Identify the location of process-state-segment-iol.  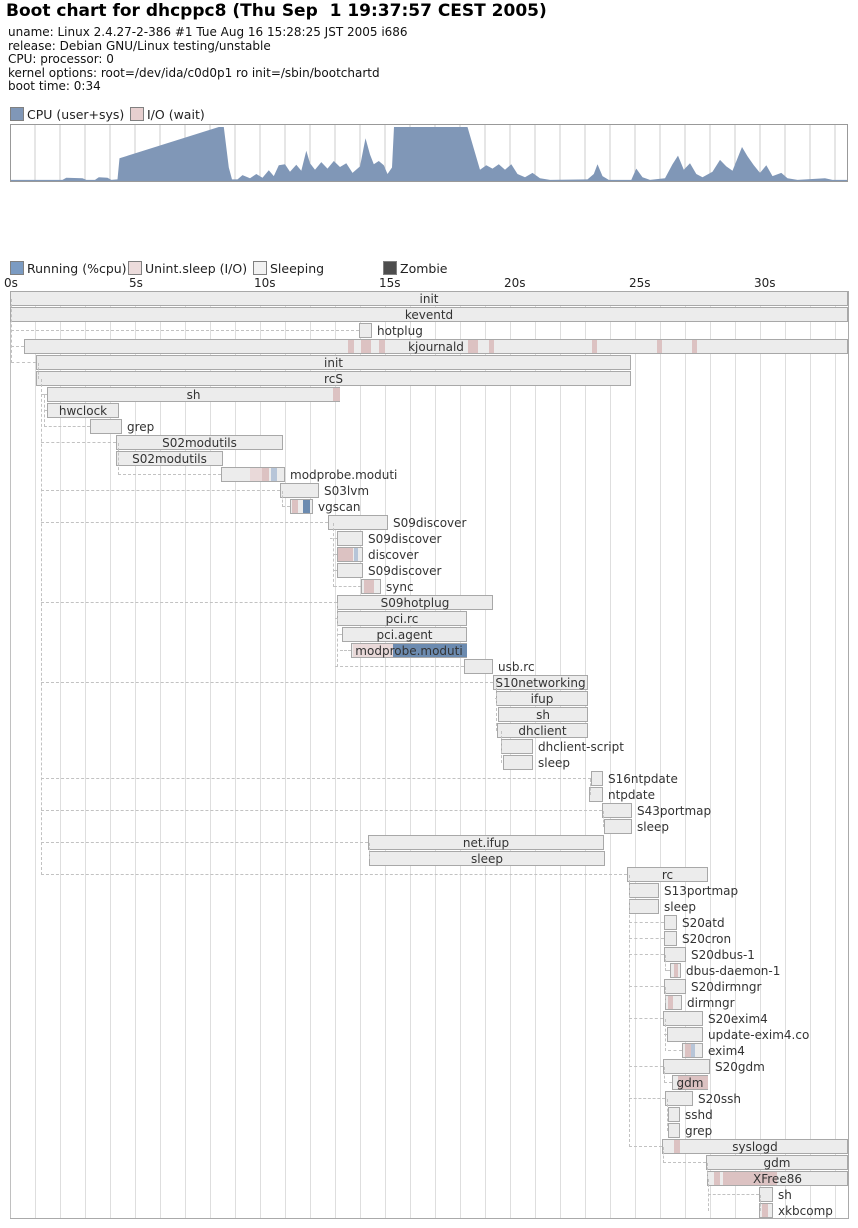
(256, 474).